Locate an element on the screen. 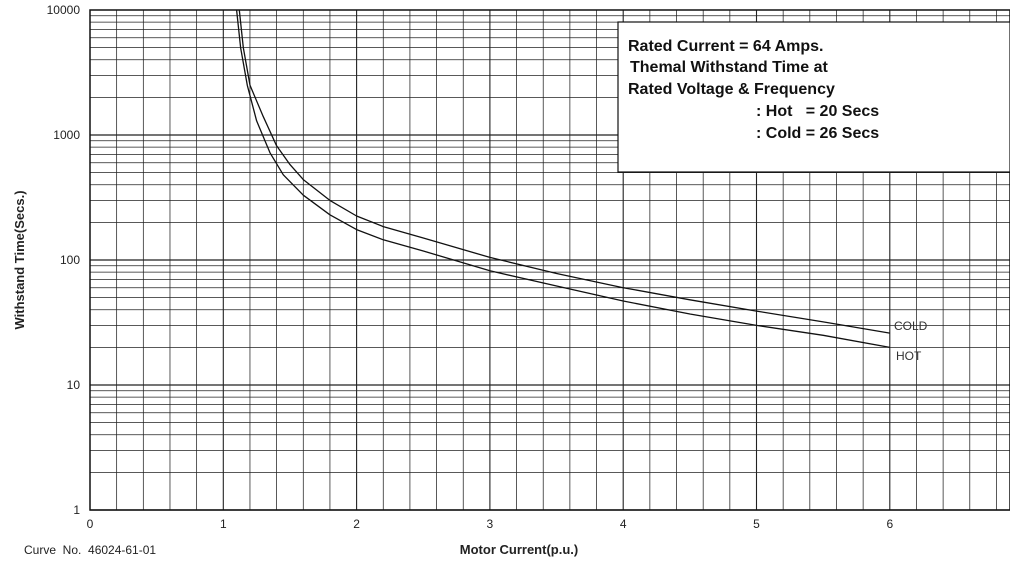 The image size is (1010, 569). series-label-cold: COLD is located at coordinates (911, 326).